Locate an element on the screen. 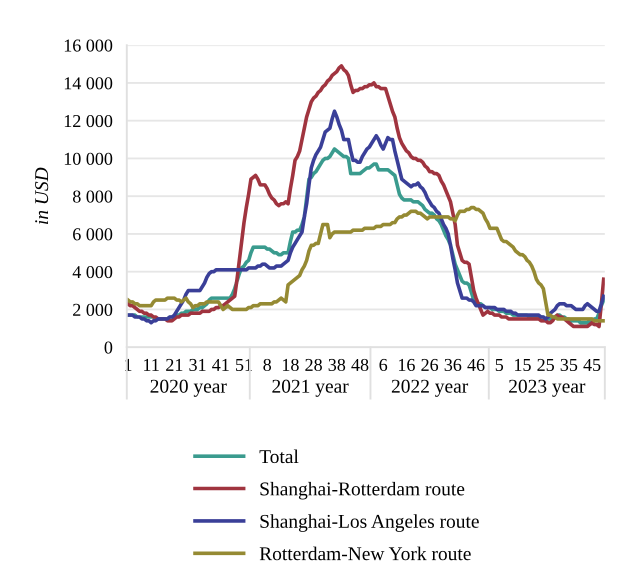 Image resolution: width=634 pixels, height=572 pixels. text: 2020 year is located at coordinates (188, 388).